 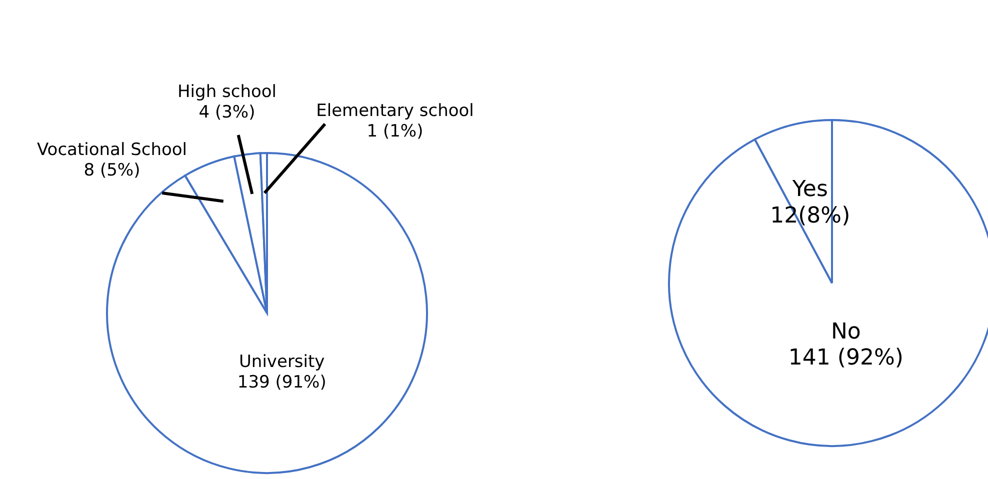 What do you see at coordinates (112, 170) in the screenshot?
I see `data-label: 8 (5%)` at bounding box center [112, 170].